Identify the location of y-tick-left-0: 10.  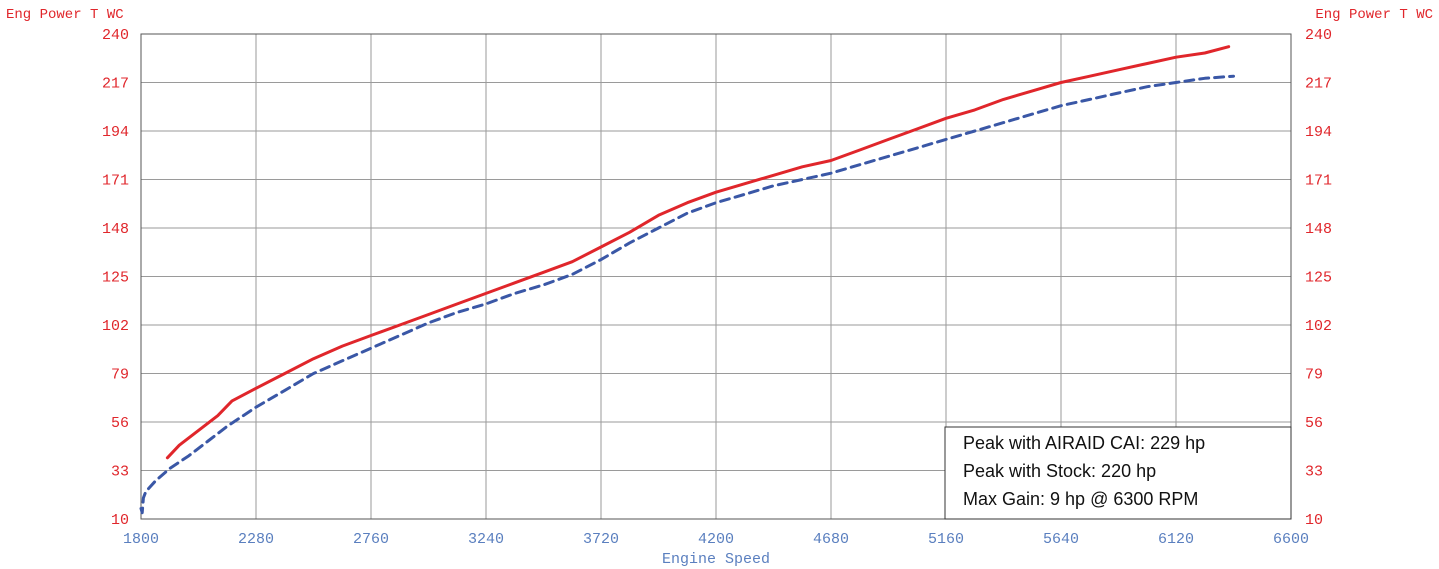
(120, 520).